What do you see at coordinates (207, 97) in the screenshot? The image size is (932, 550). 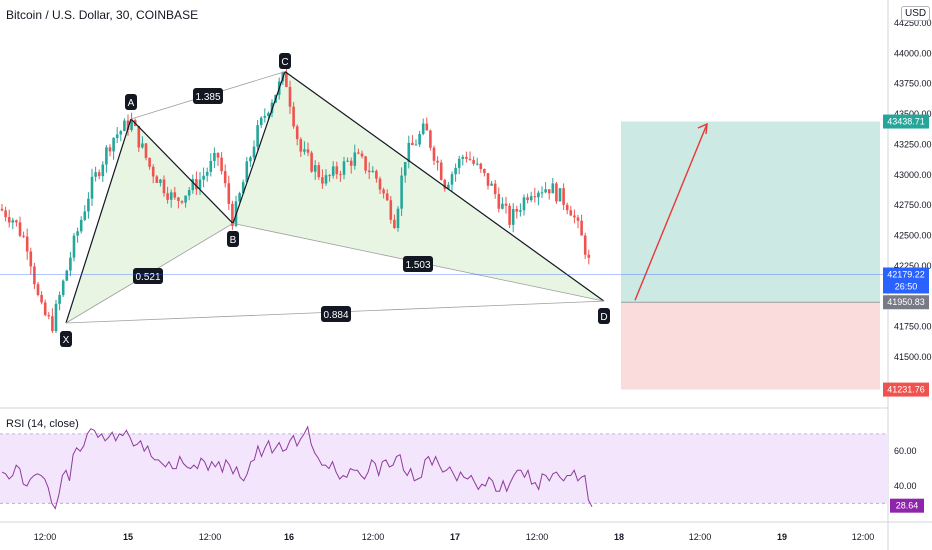 I see `ratio-label: 1.385` at bounding box center [207, 97].